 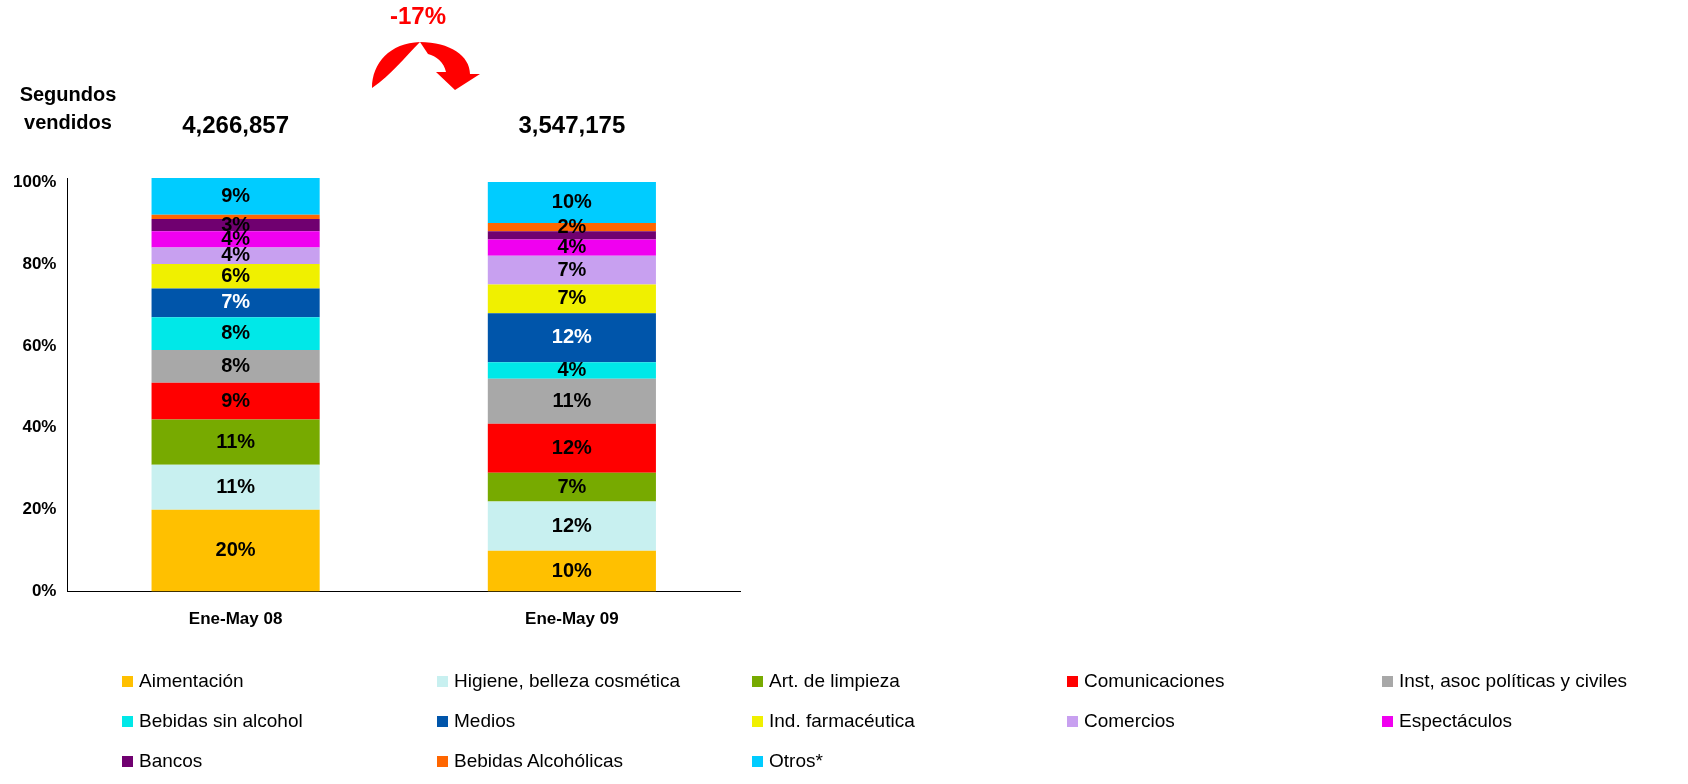 What do you see at coordinates (796, 761) in the screenshot?
I see `legend-label: Otros*` at bounding box center [796, 761].